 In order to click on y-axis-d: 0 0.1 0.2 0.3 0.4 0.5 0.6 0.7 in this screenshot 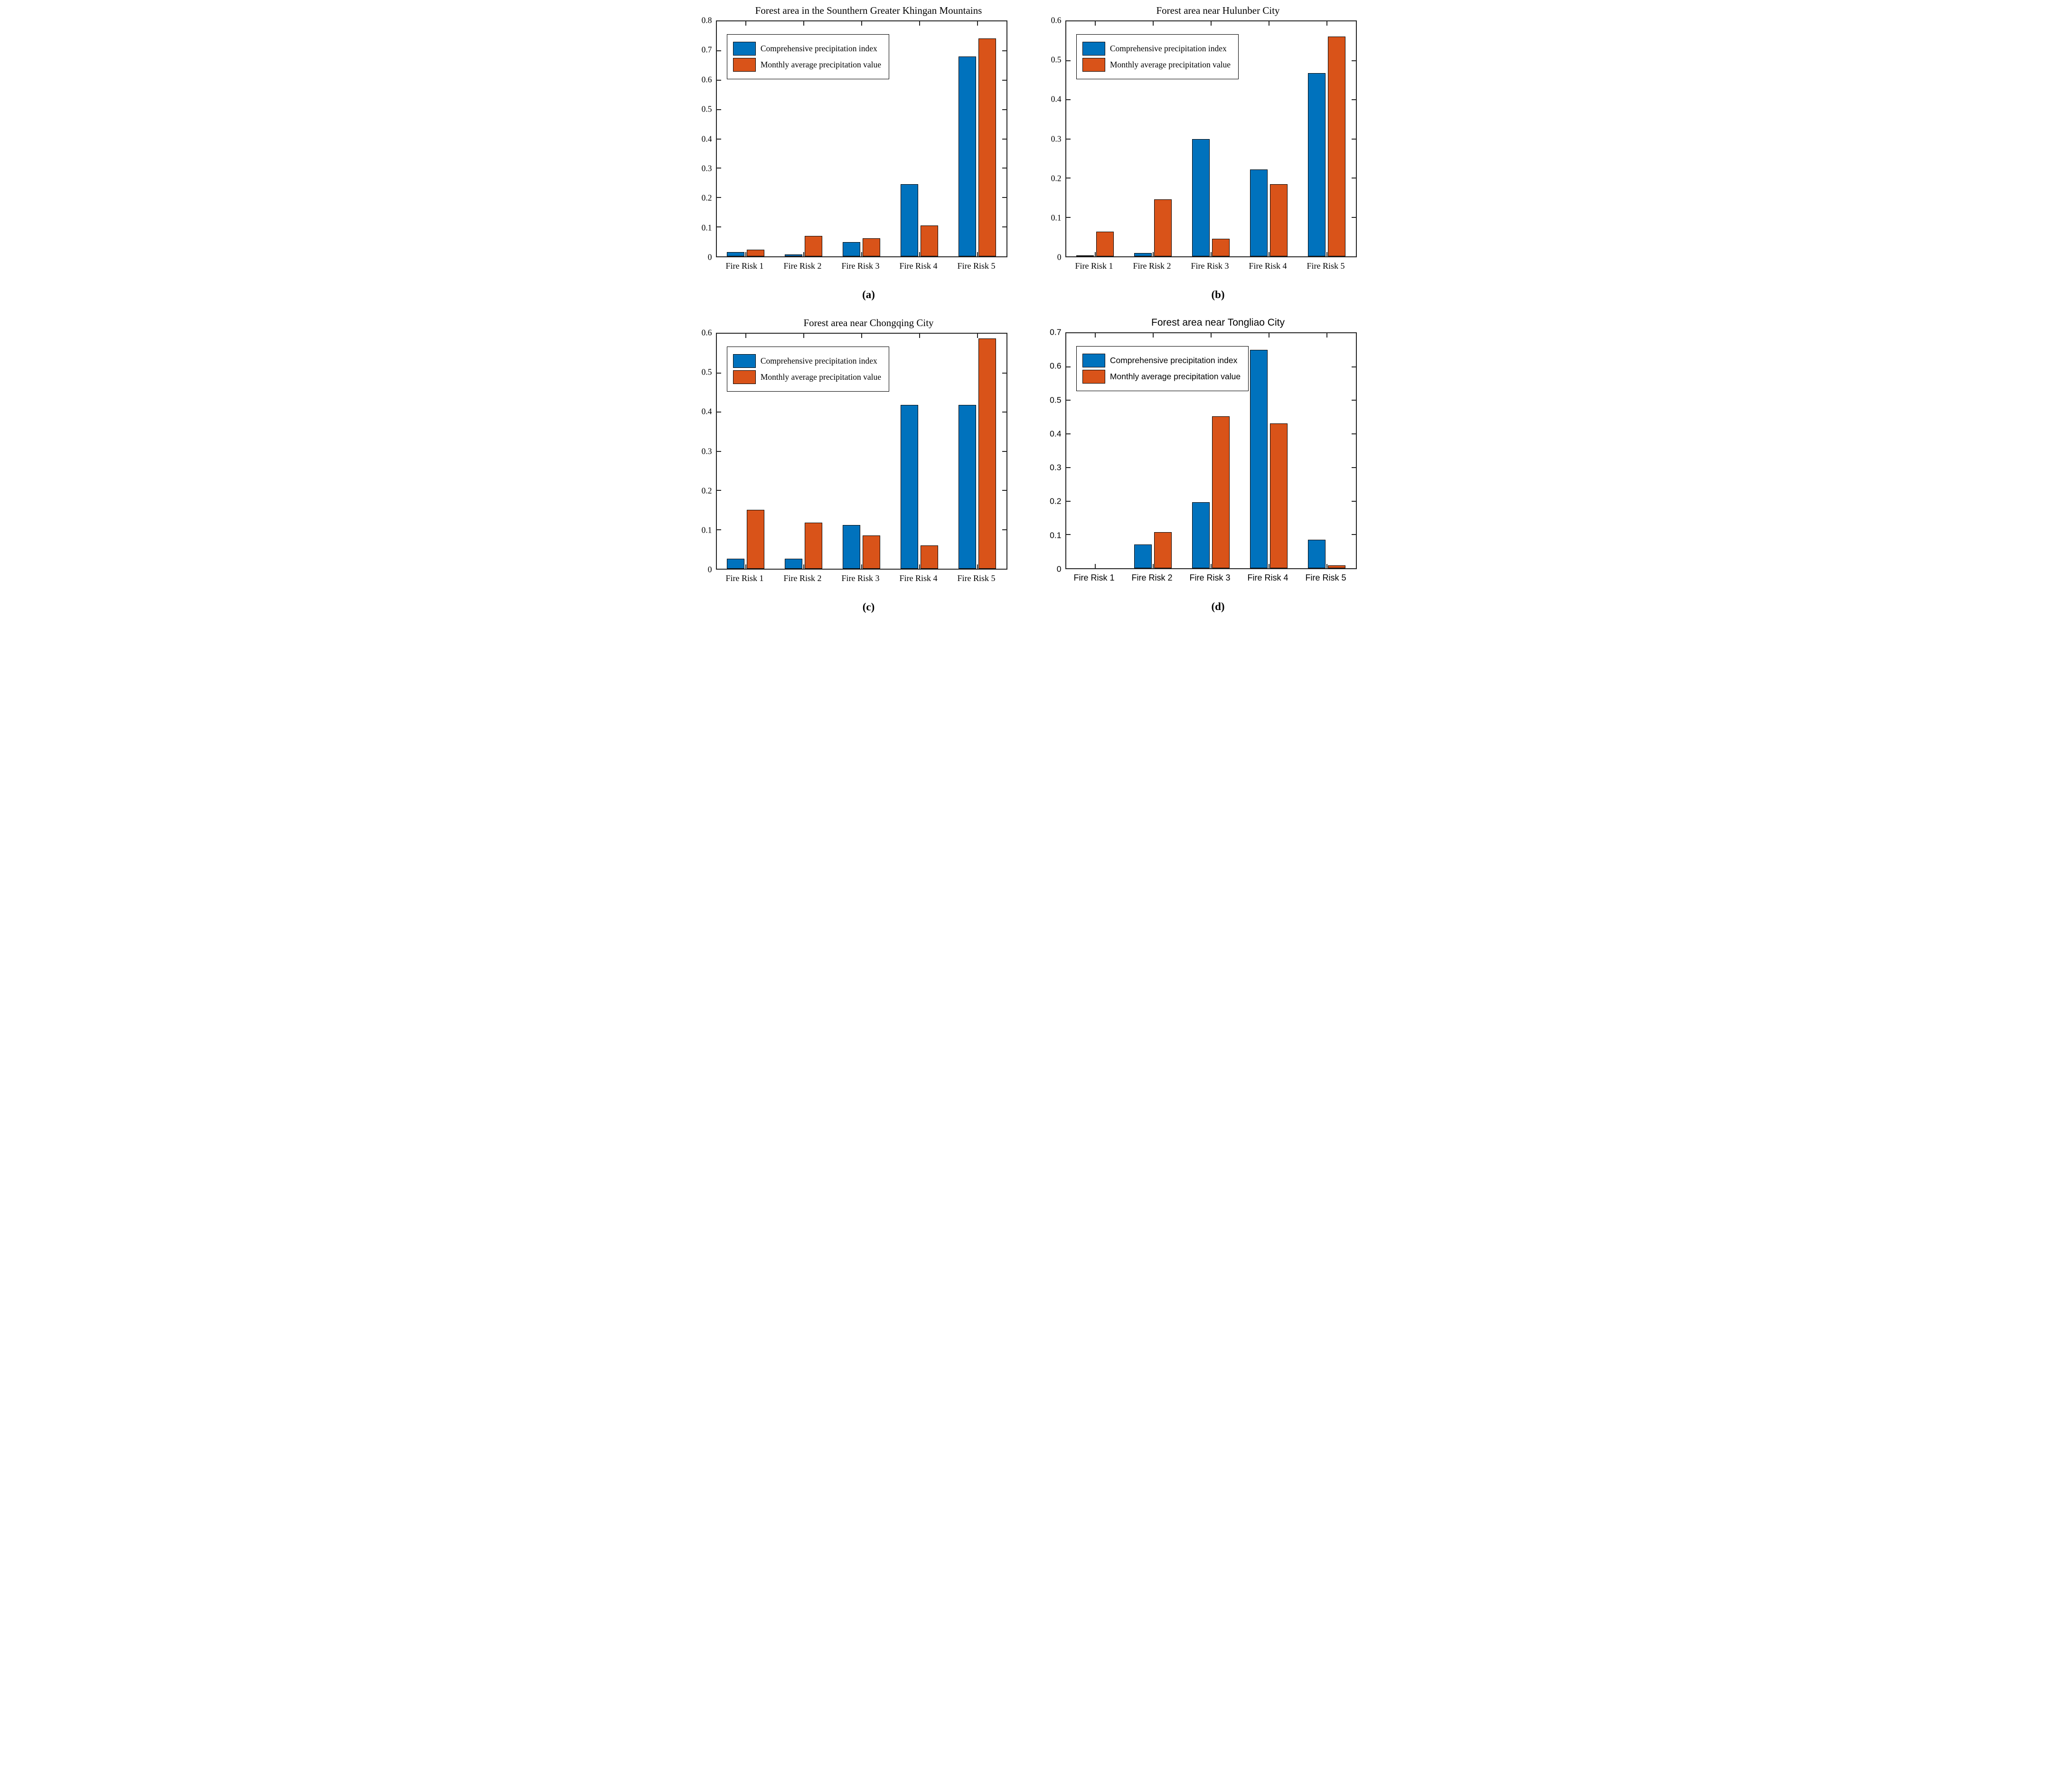, I will do `click(1050, 451)`.